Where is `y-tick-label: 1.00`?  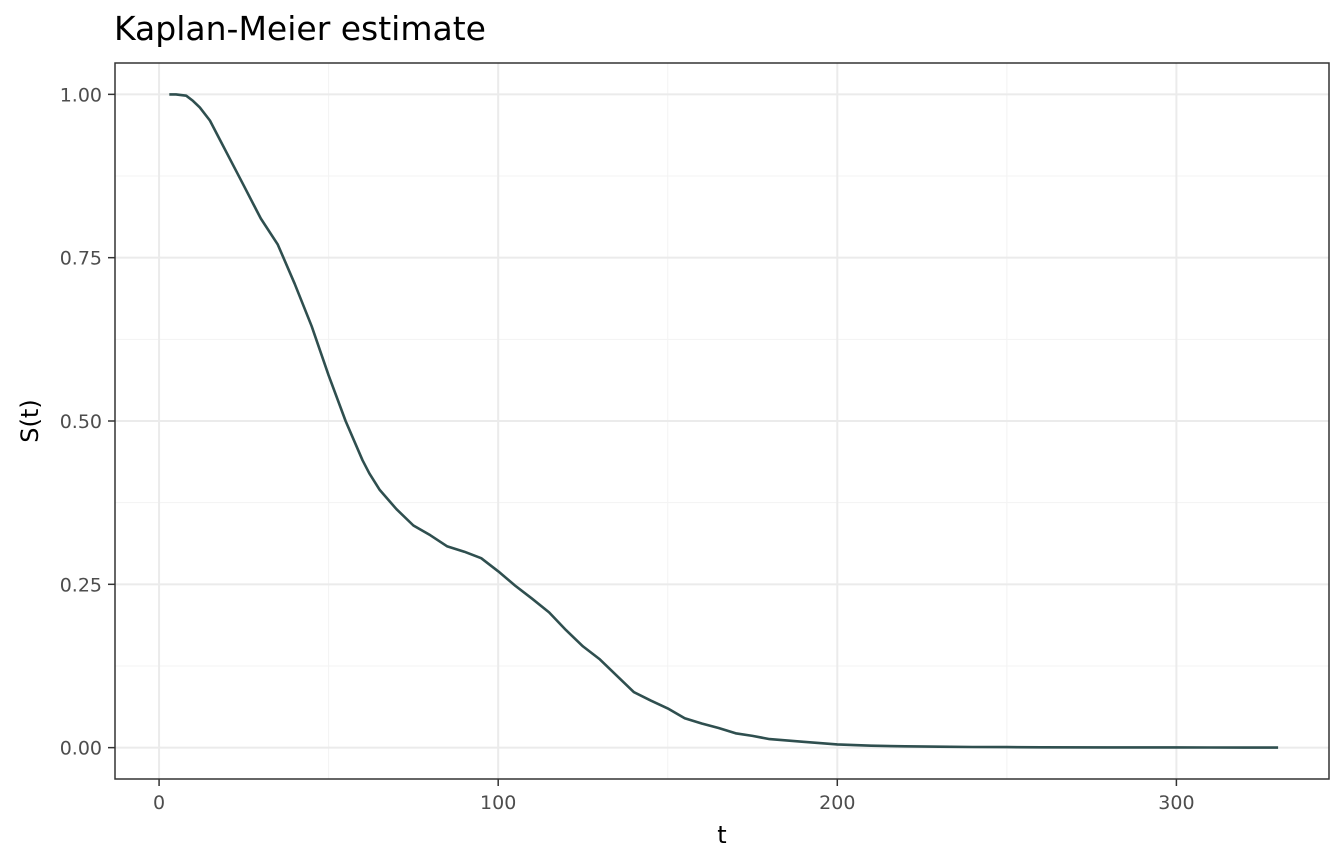
y-tick-label: 1.00 is located at coordinates (81, 95).